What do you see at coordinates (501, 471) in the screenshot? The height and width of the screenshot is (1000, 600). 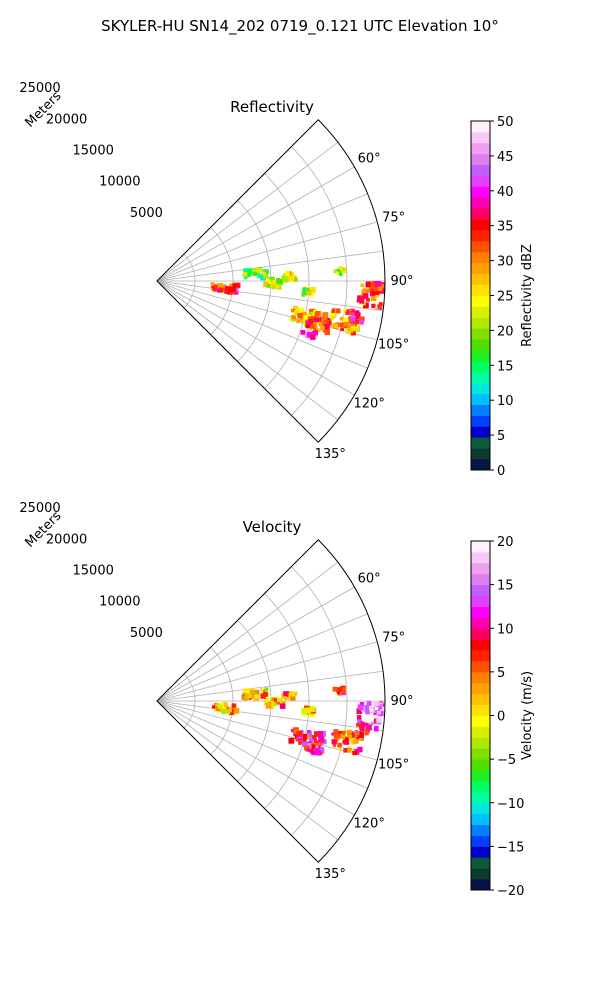 I see `colorbar-tick-label: 0` at bounding box center [501, 471].